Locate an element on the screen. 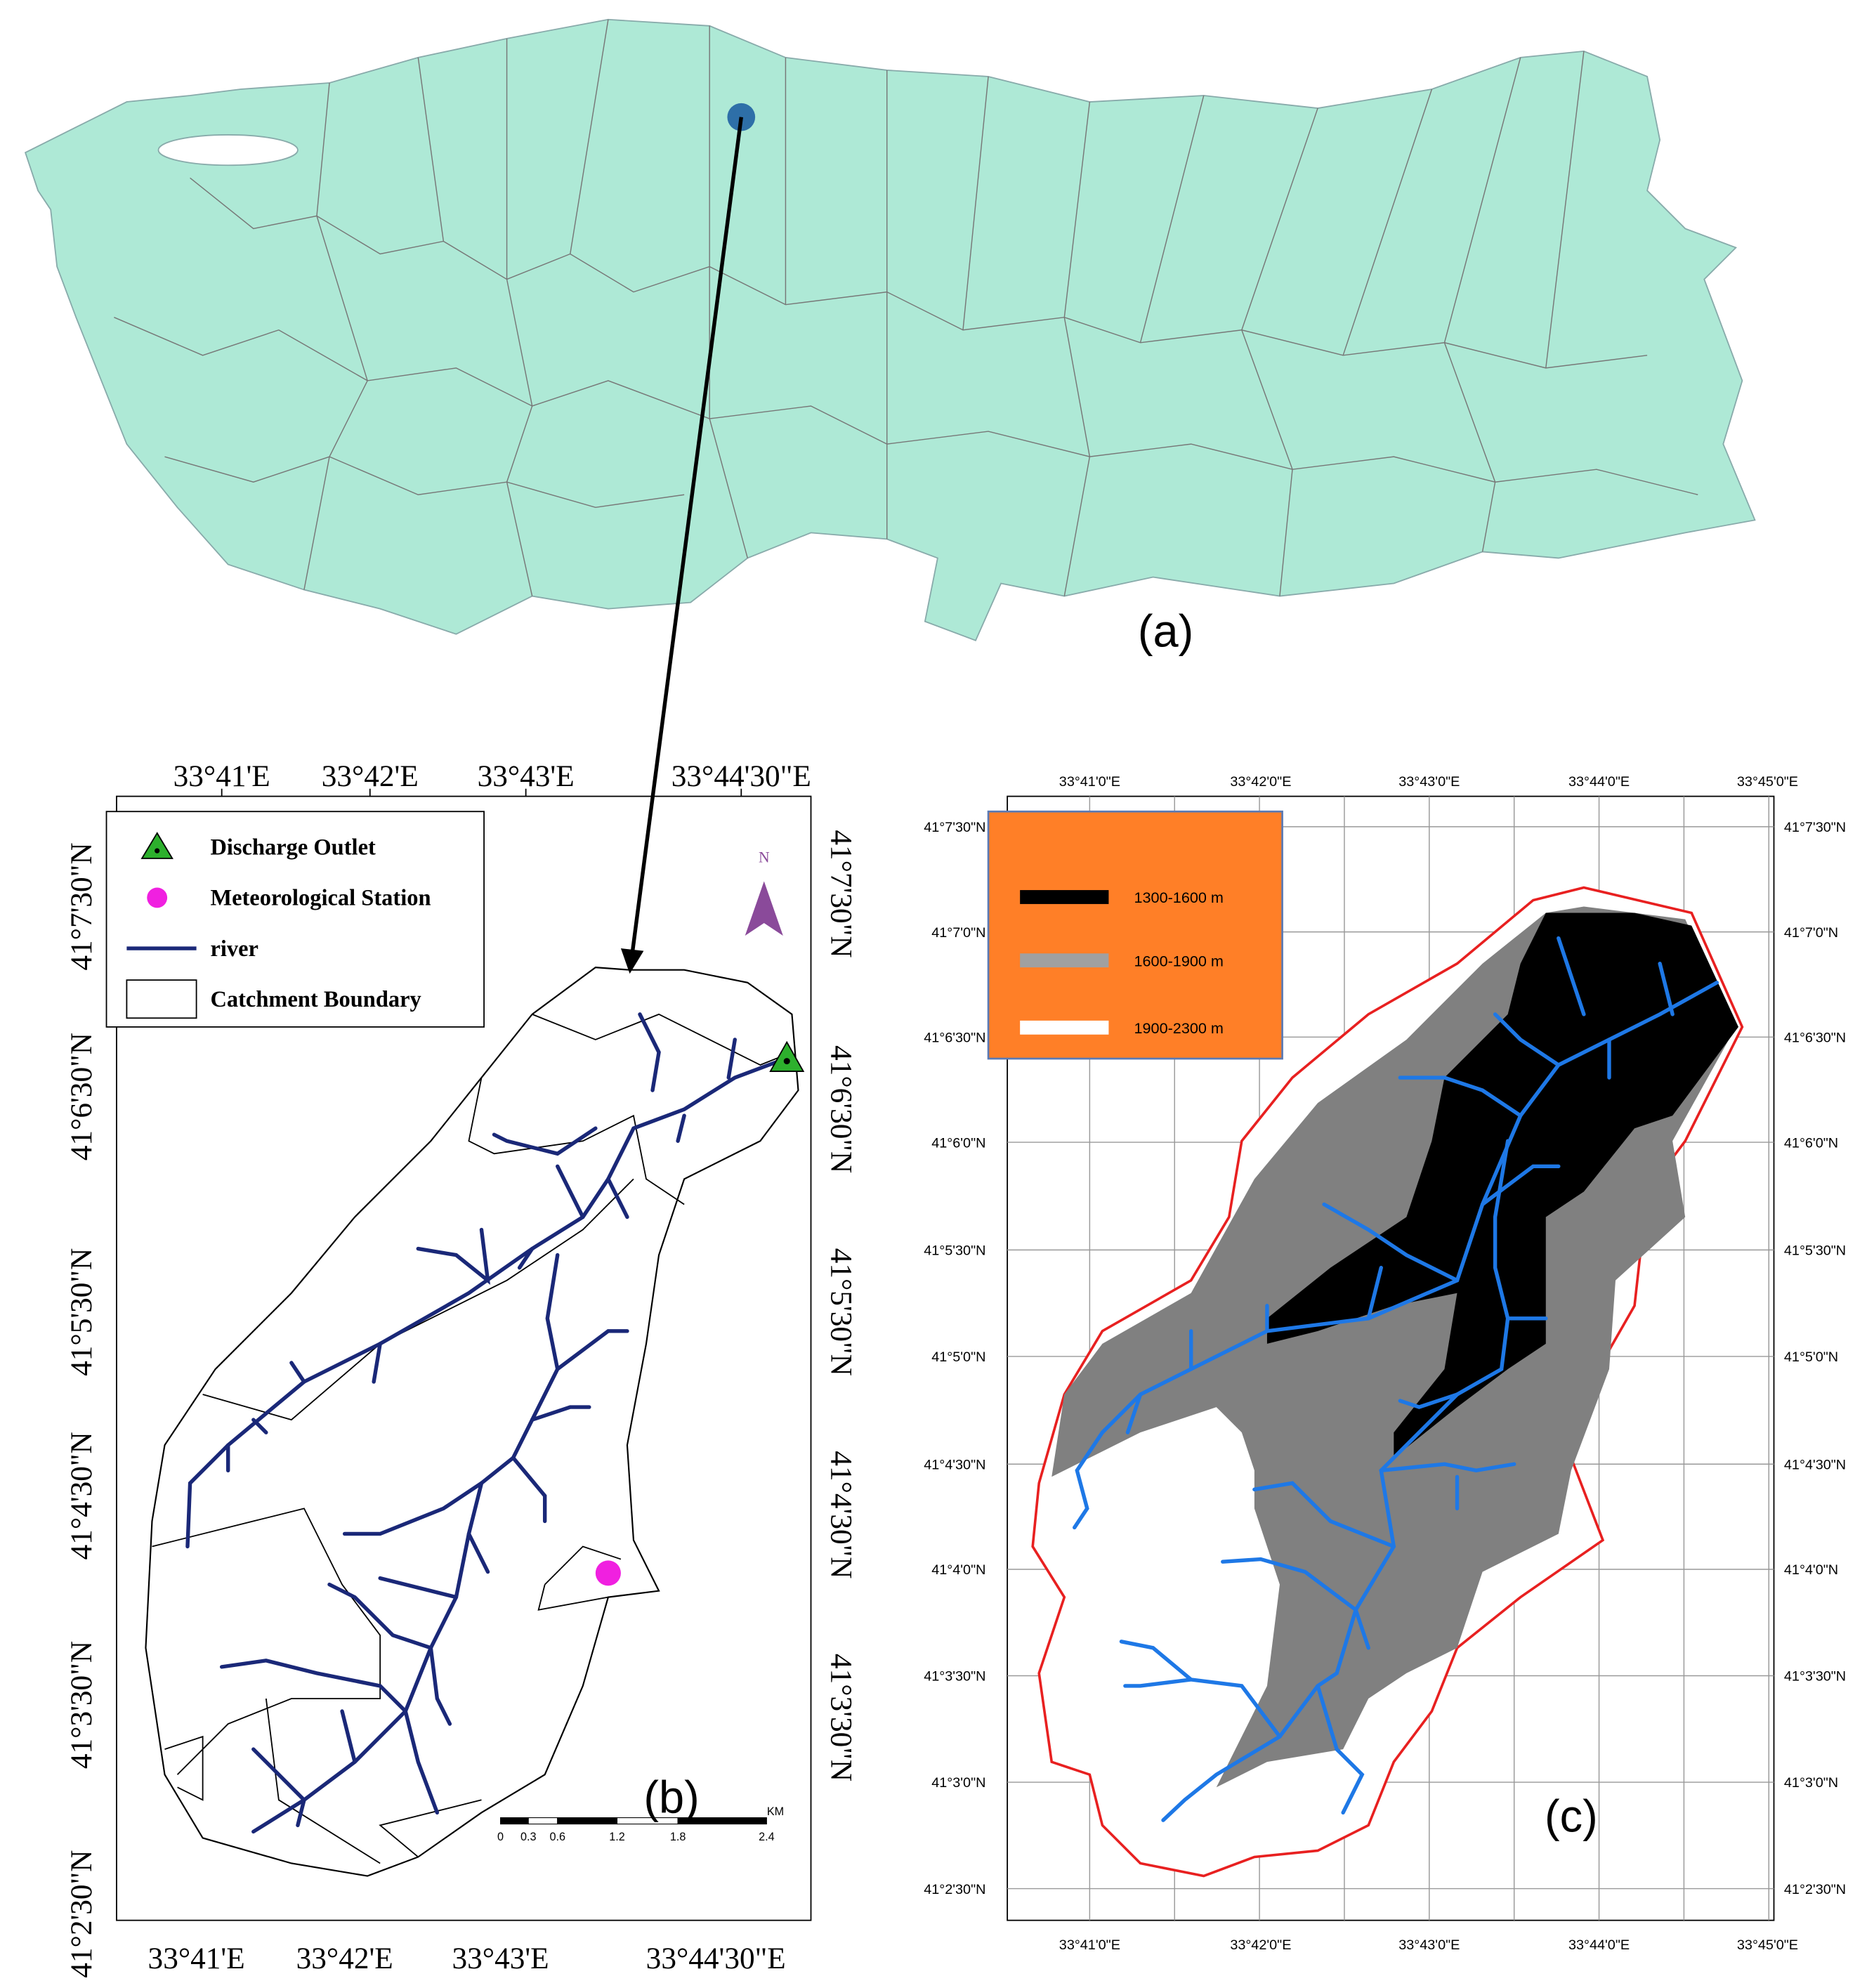  right-tick-label: 41°2'30"N is located at coordinates (1815, 1889).